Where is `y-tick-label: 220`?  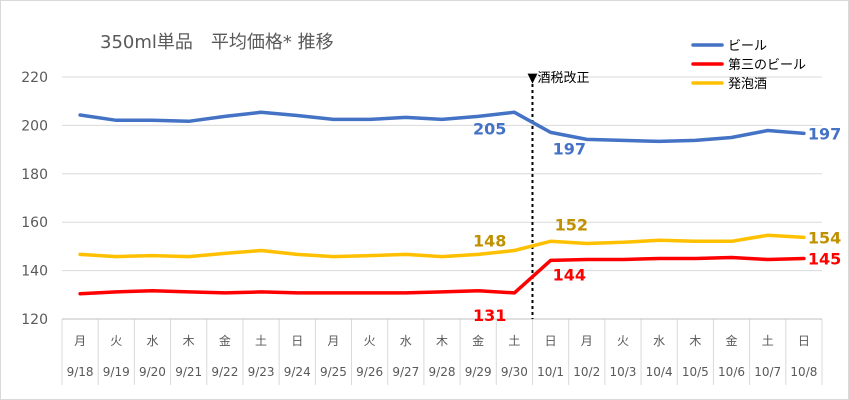 y-tick-label: 220 is located at coordinates (34, 78).